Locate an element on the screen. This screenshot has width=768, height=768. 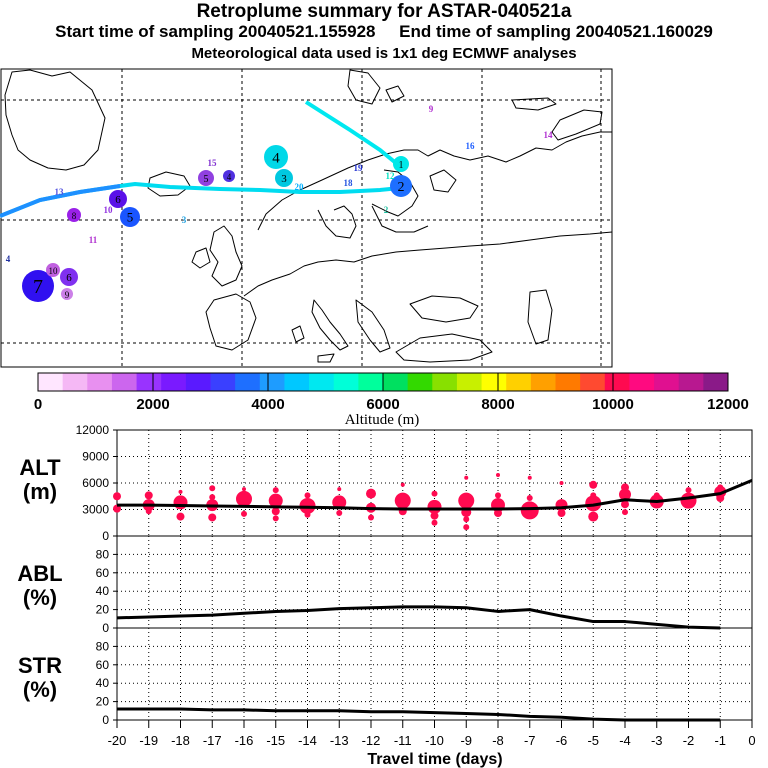
y-tick-label: 80 is located at coordinates (103, 646).